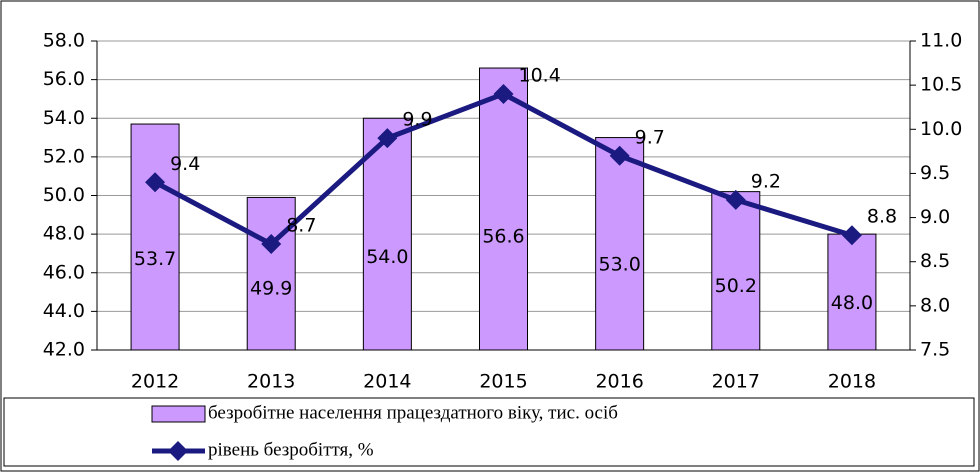 Image resolution: width=980 pixels, height=472 pixels. What do you see at coordinates (64, 272) in the screenshot?
I see `y-tick-label: 46.0` at bounding box center [64, 272].